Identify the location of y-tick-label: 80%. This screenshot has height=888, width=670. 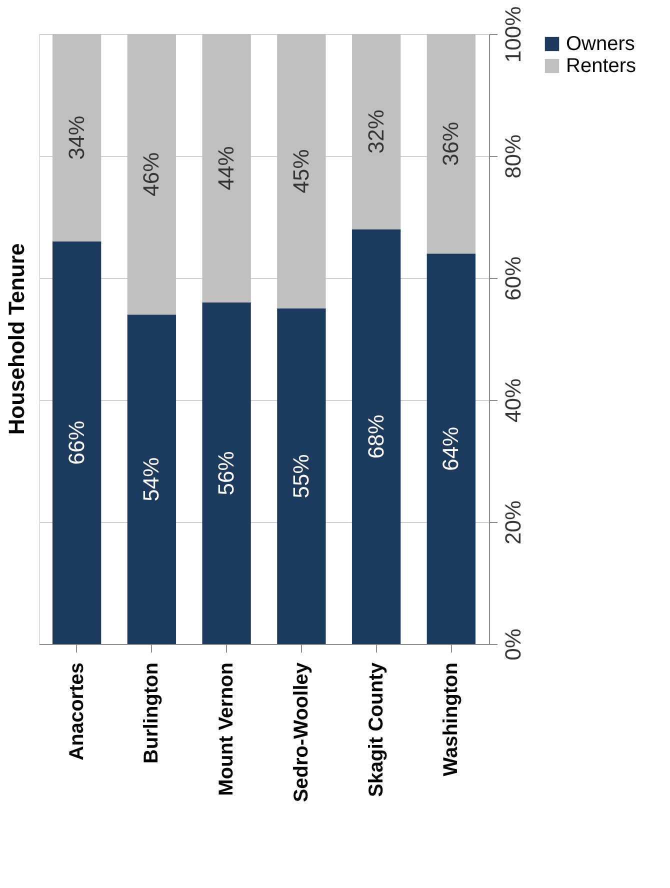
(513, 156).